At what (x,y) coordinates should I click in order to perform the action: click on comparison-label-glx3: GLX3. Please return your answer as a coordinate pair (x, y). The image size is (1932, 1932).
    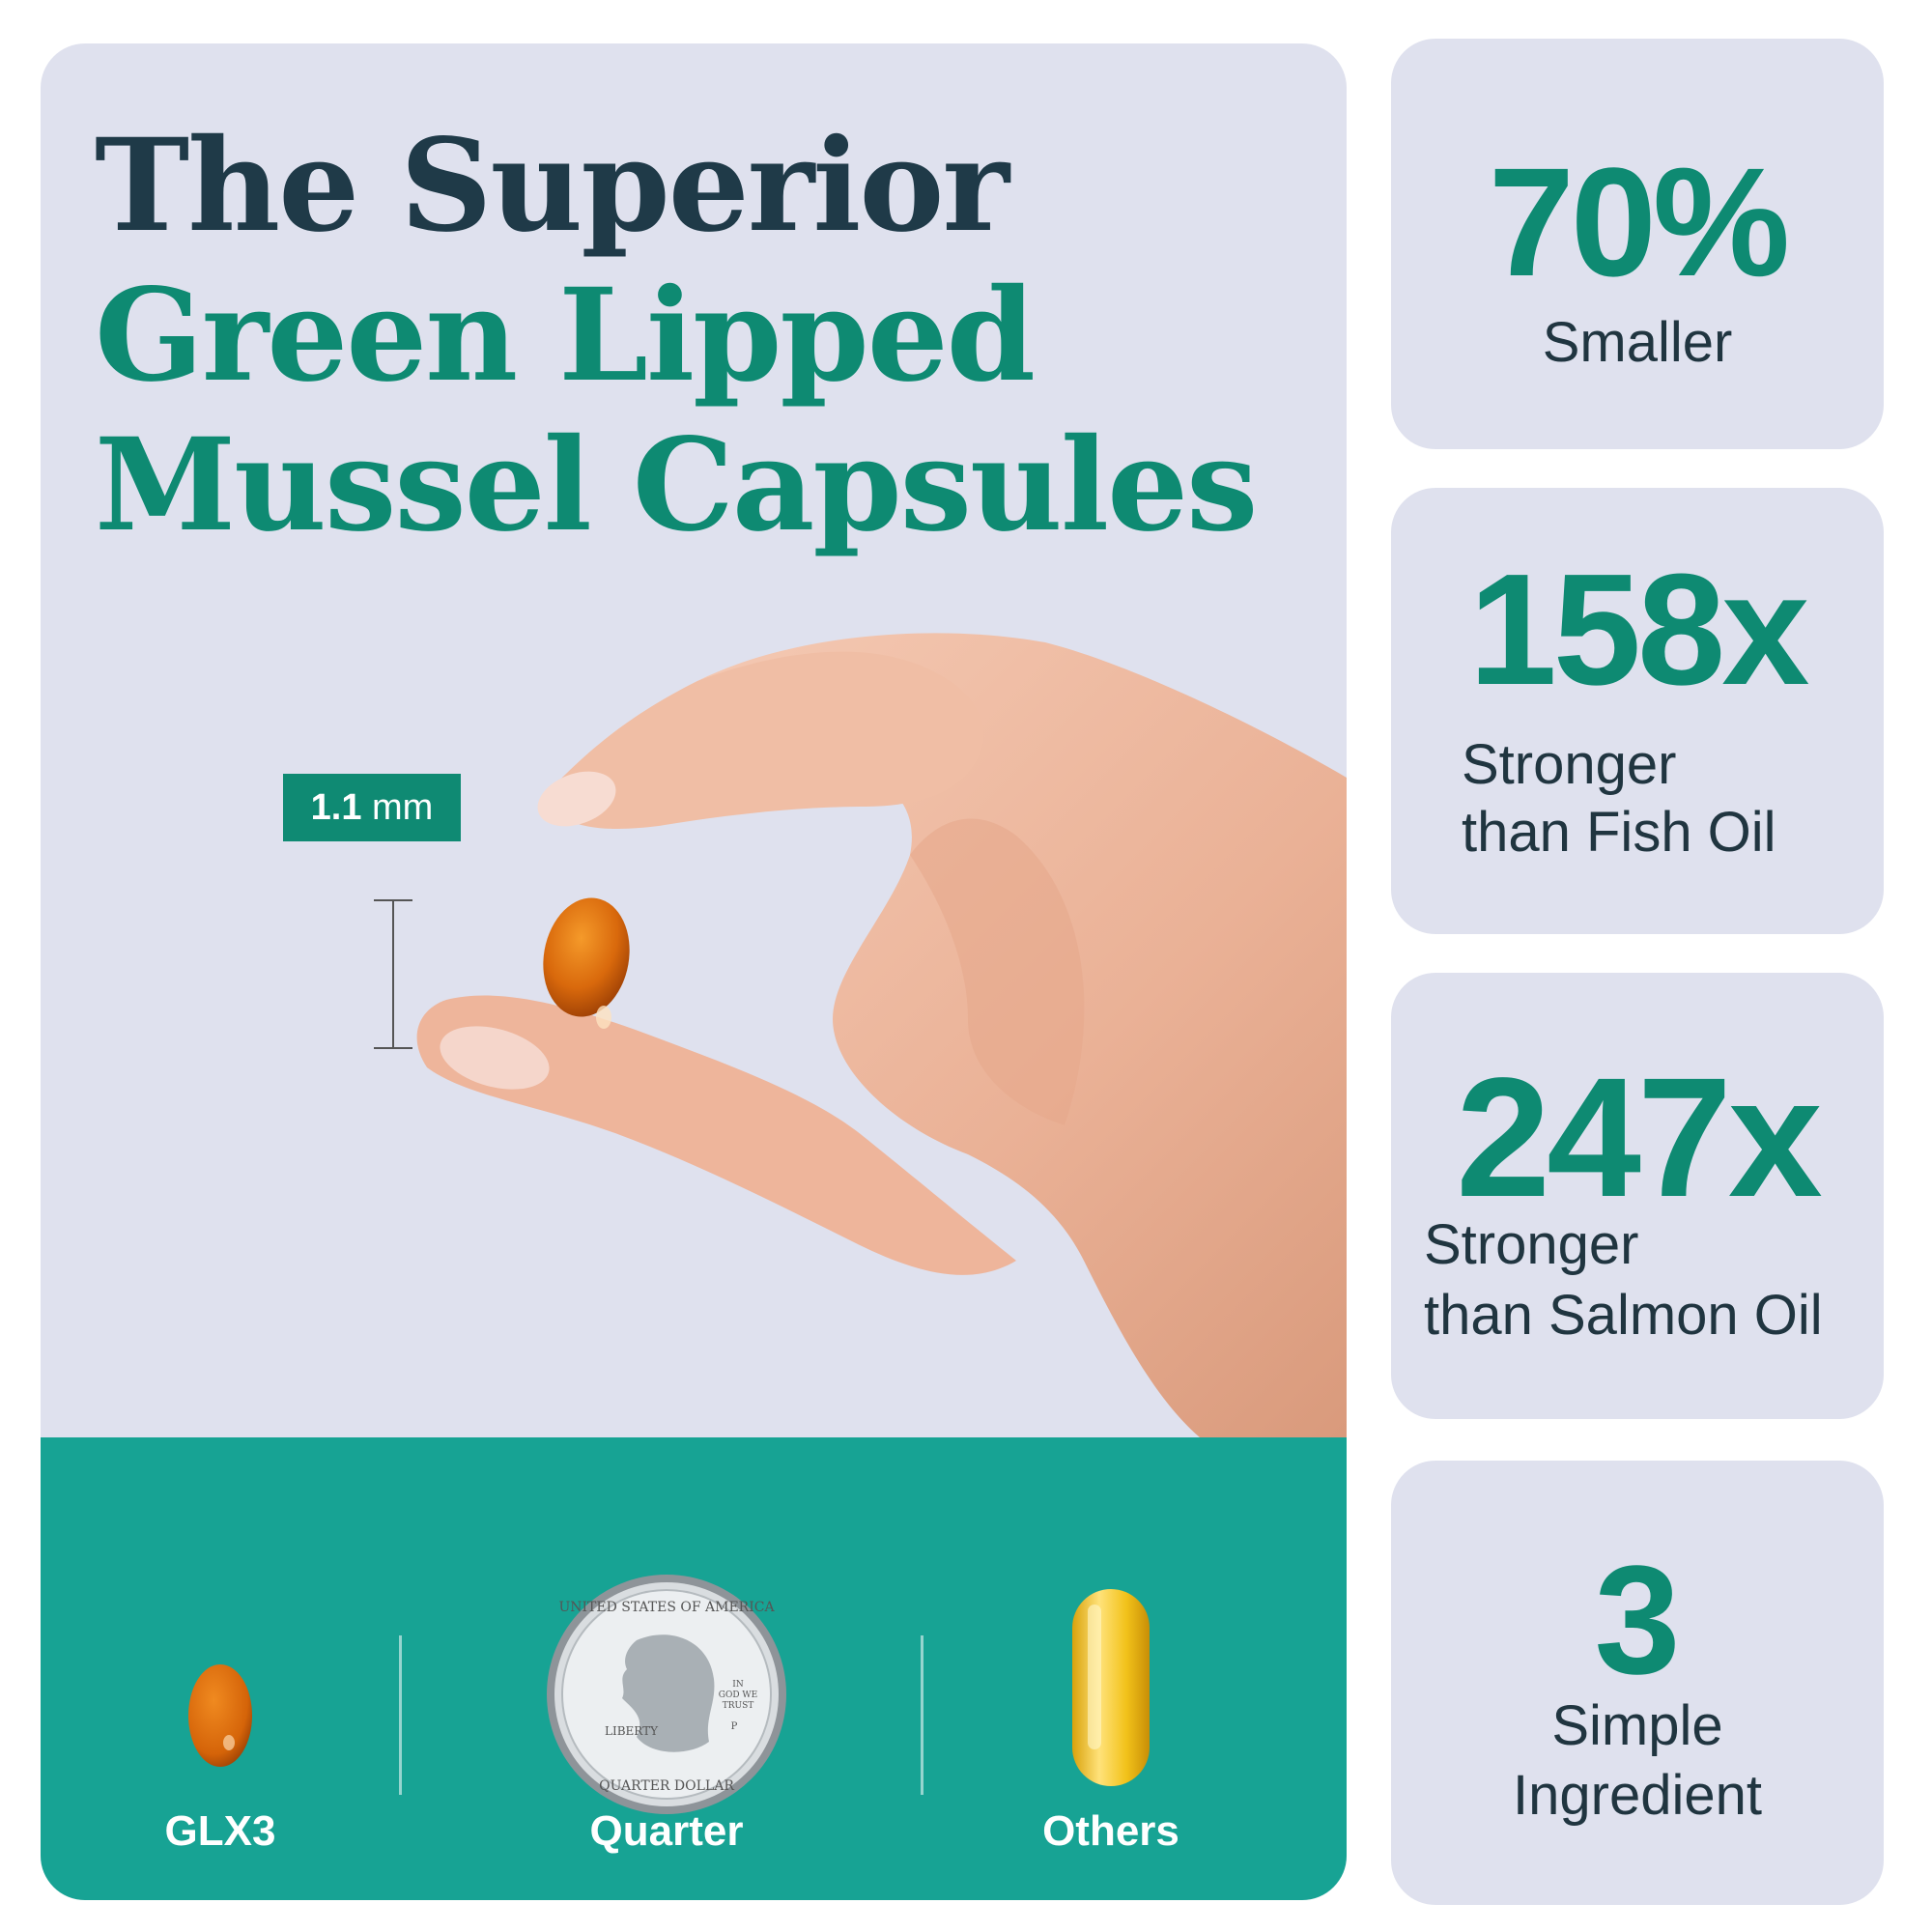
    Looking at the image, I should click on (220, 1831).